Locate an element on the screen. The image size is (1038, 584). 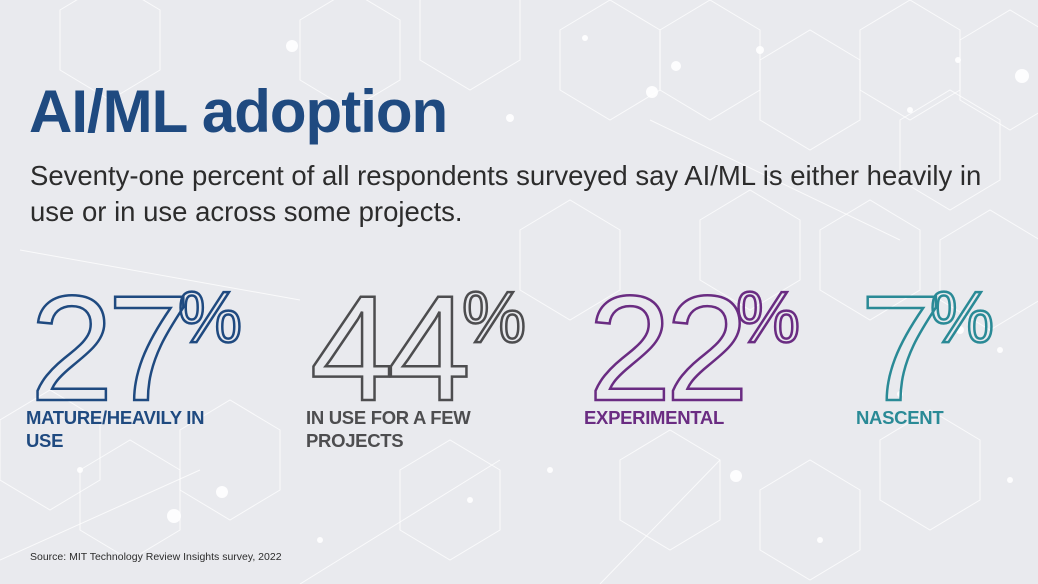
page-title: AI/ML adoption is located at coordinates (238, 111).